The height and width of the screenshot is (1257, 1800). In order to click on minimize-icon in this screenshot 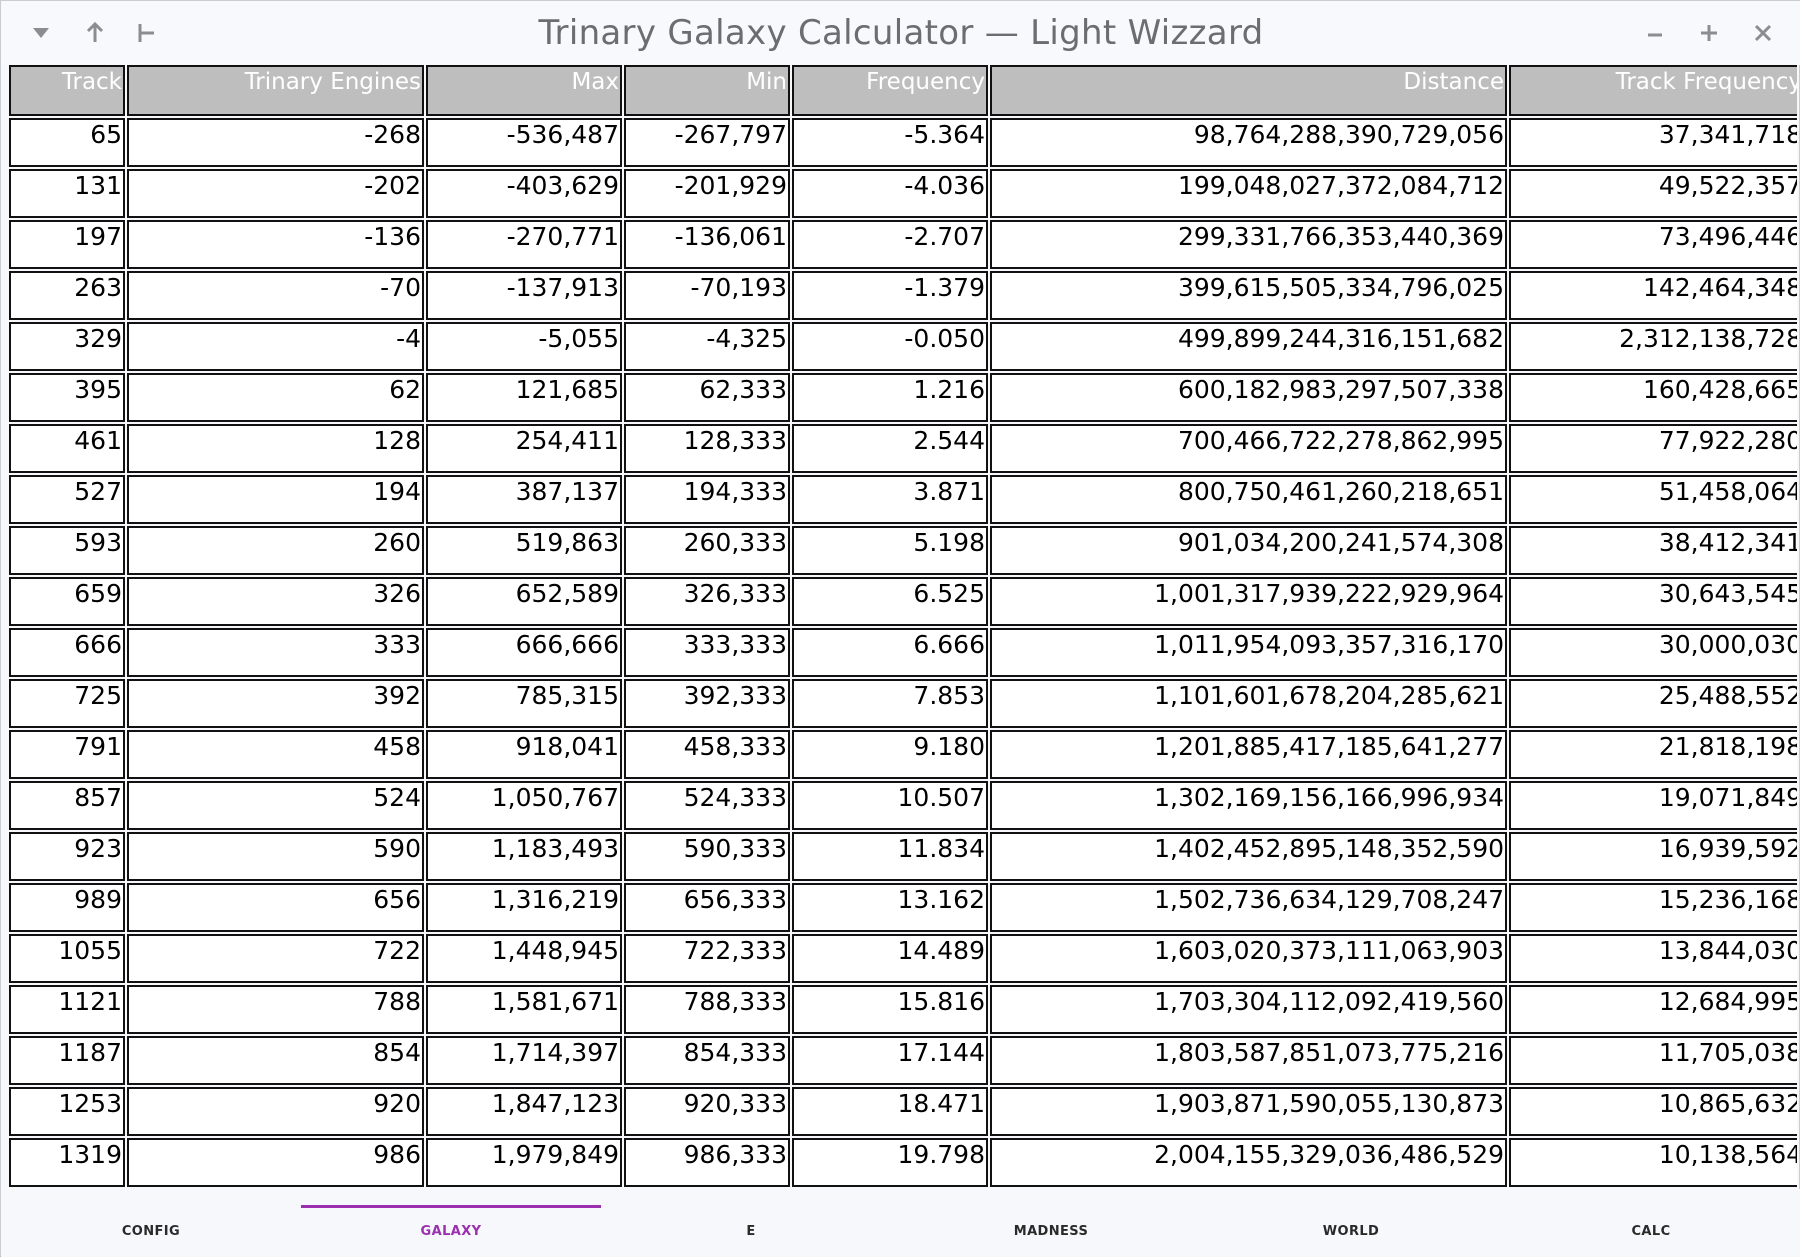, I will do `click(1655, 33)`.